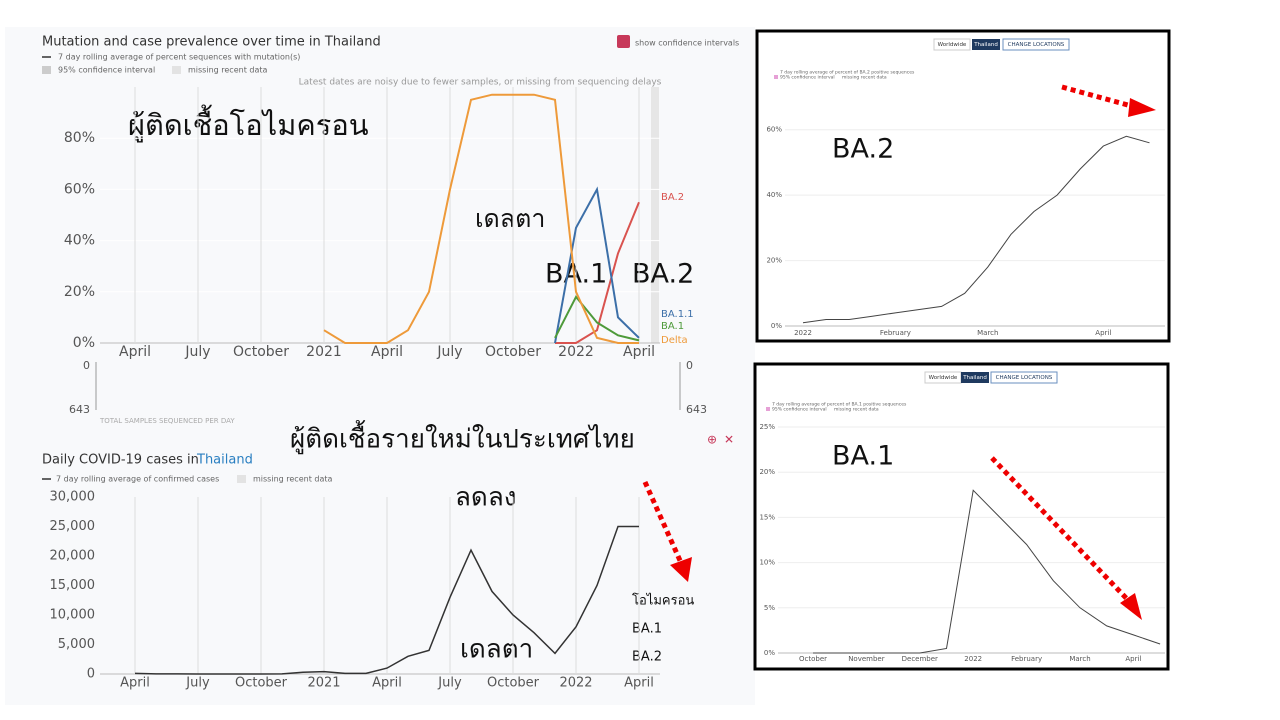  Describe the element at coordinates (672, 326) in the screenshot. I see `series-label: BA.1` at that location.